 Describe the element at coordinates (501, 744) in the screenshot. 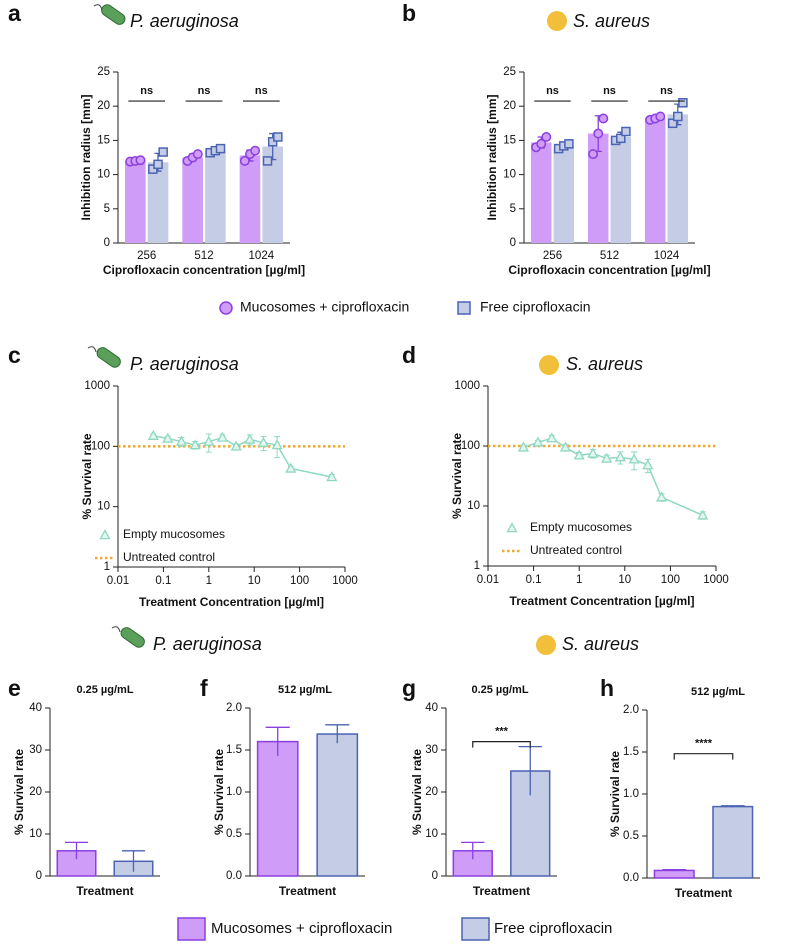

I see `significance-bracket` at that location.